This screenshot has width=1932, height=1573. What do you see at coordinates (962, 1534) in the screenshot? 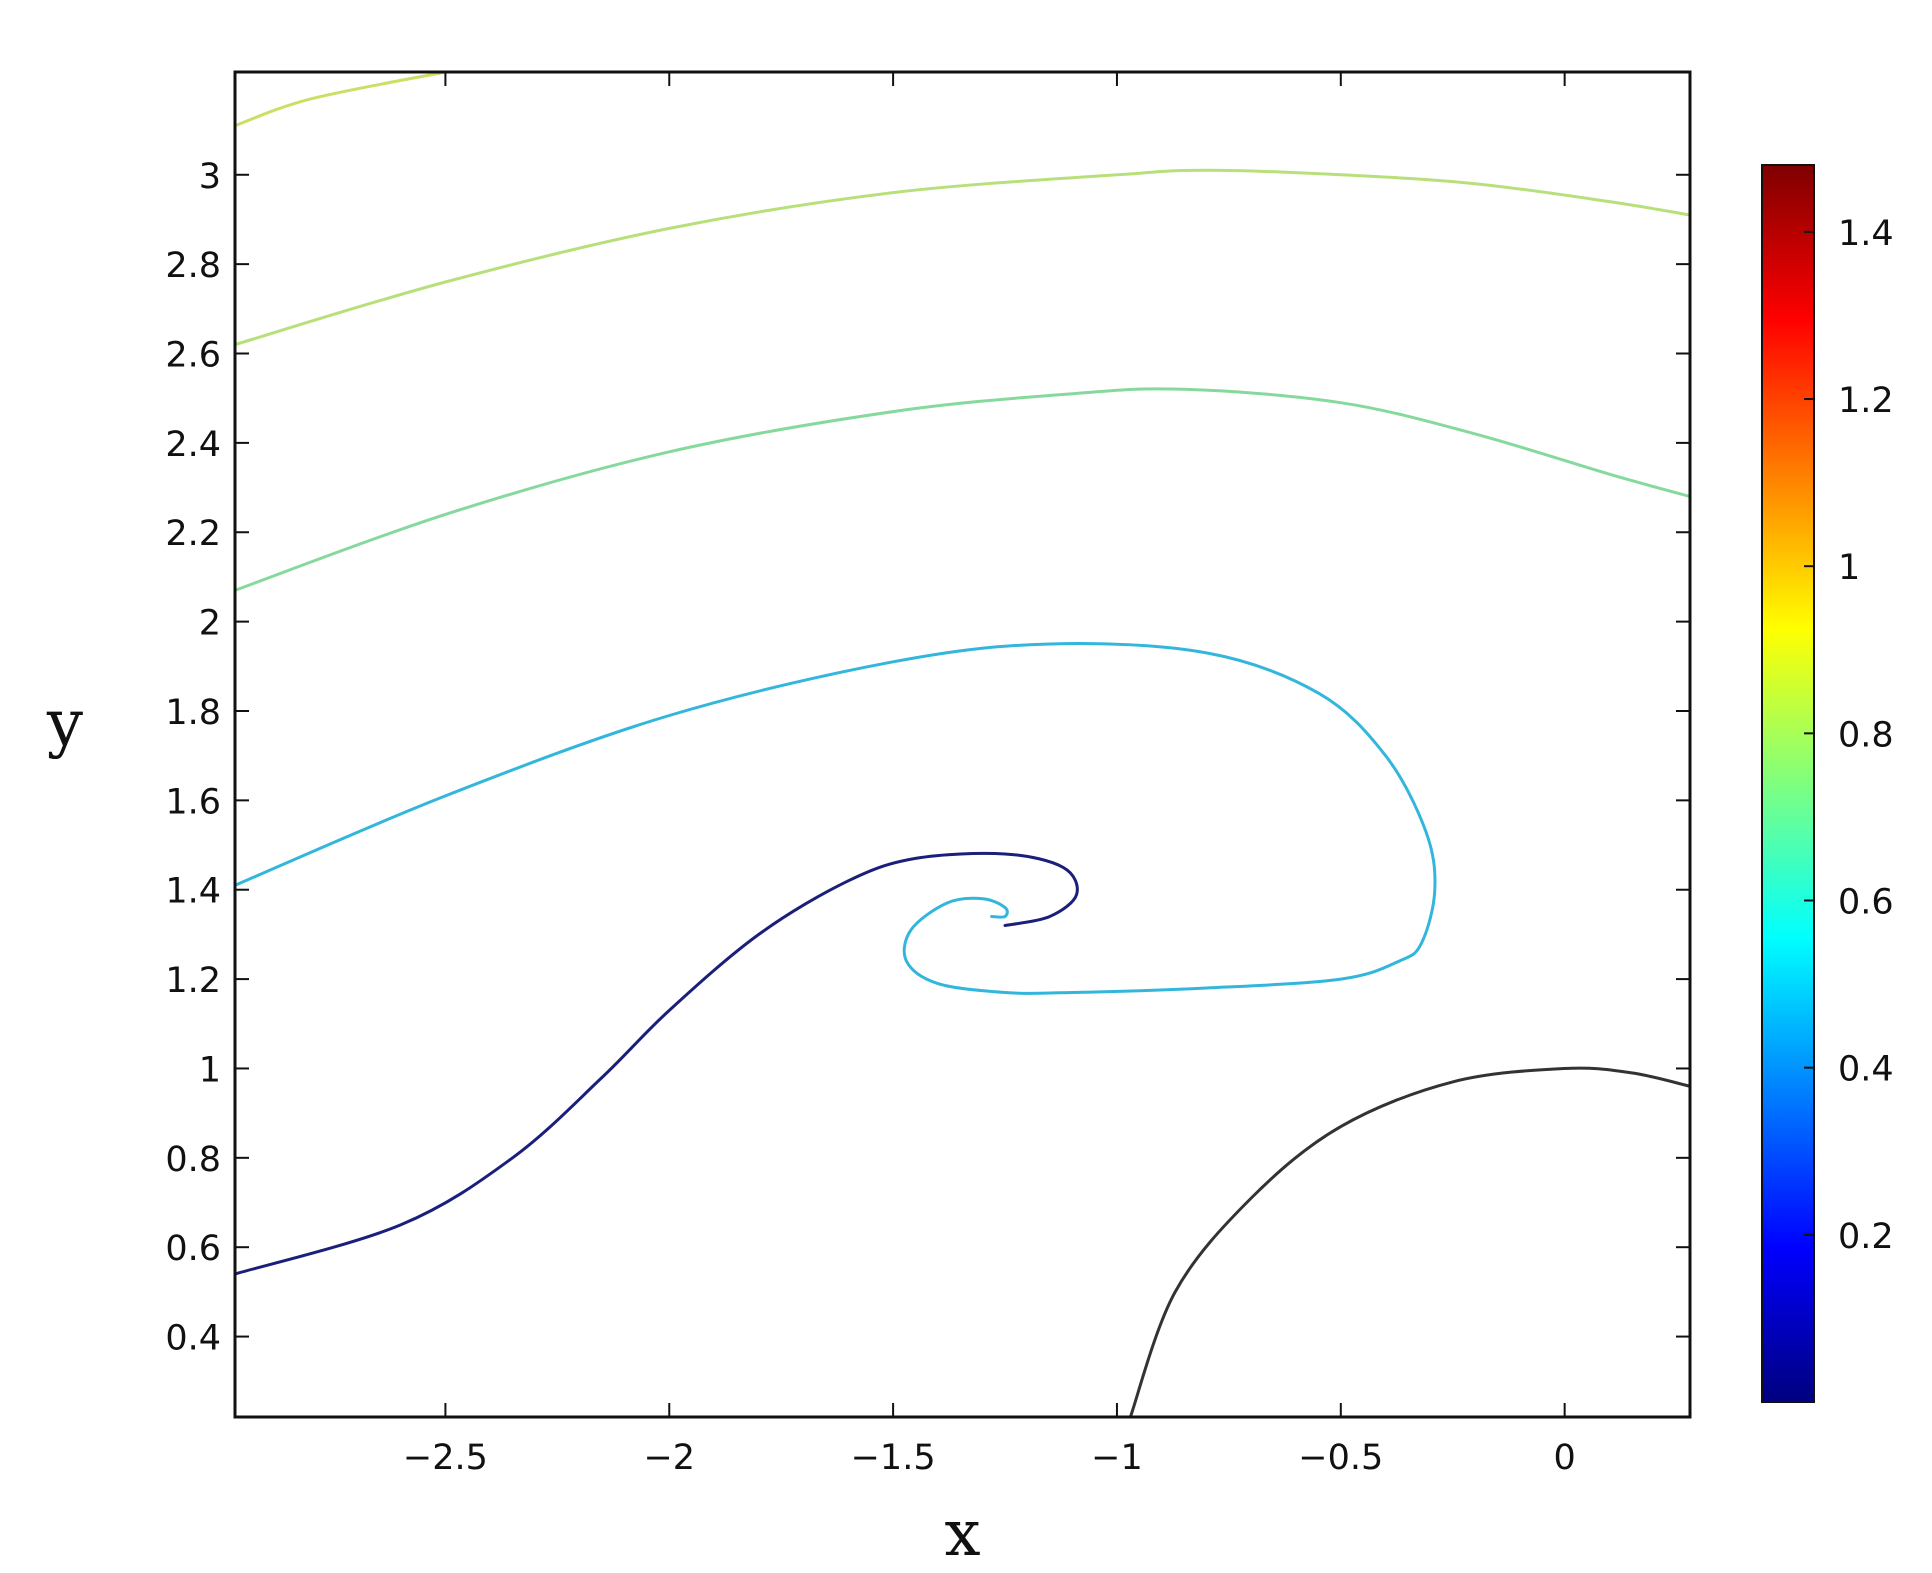
I see `x-axis-title: x` at bounding box center [962, 1534].